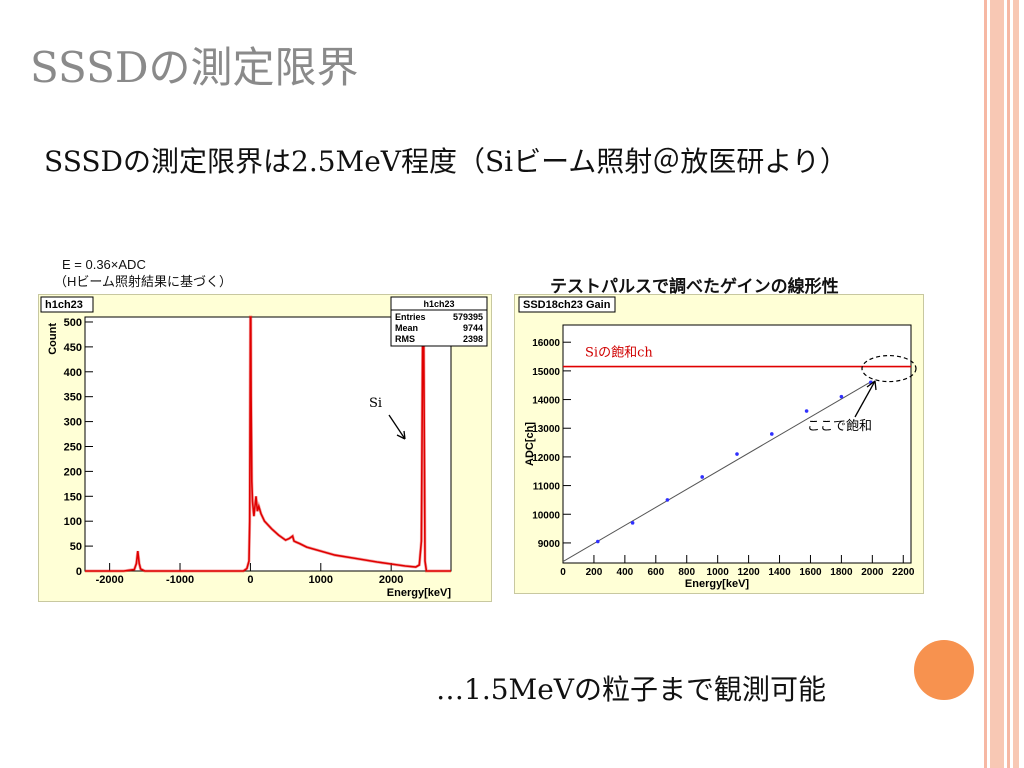 The width and height of the screenshot is (1024, 768). Describe the element at coordinates (594, 572) in the screenshot. I see `x-tick-label: 200` at that location.